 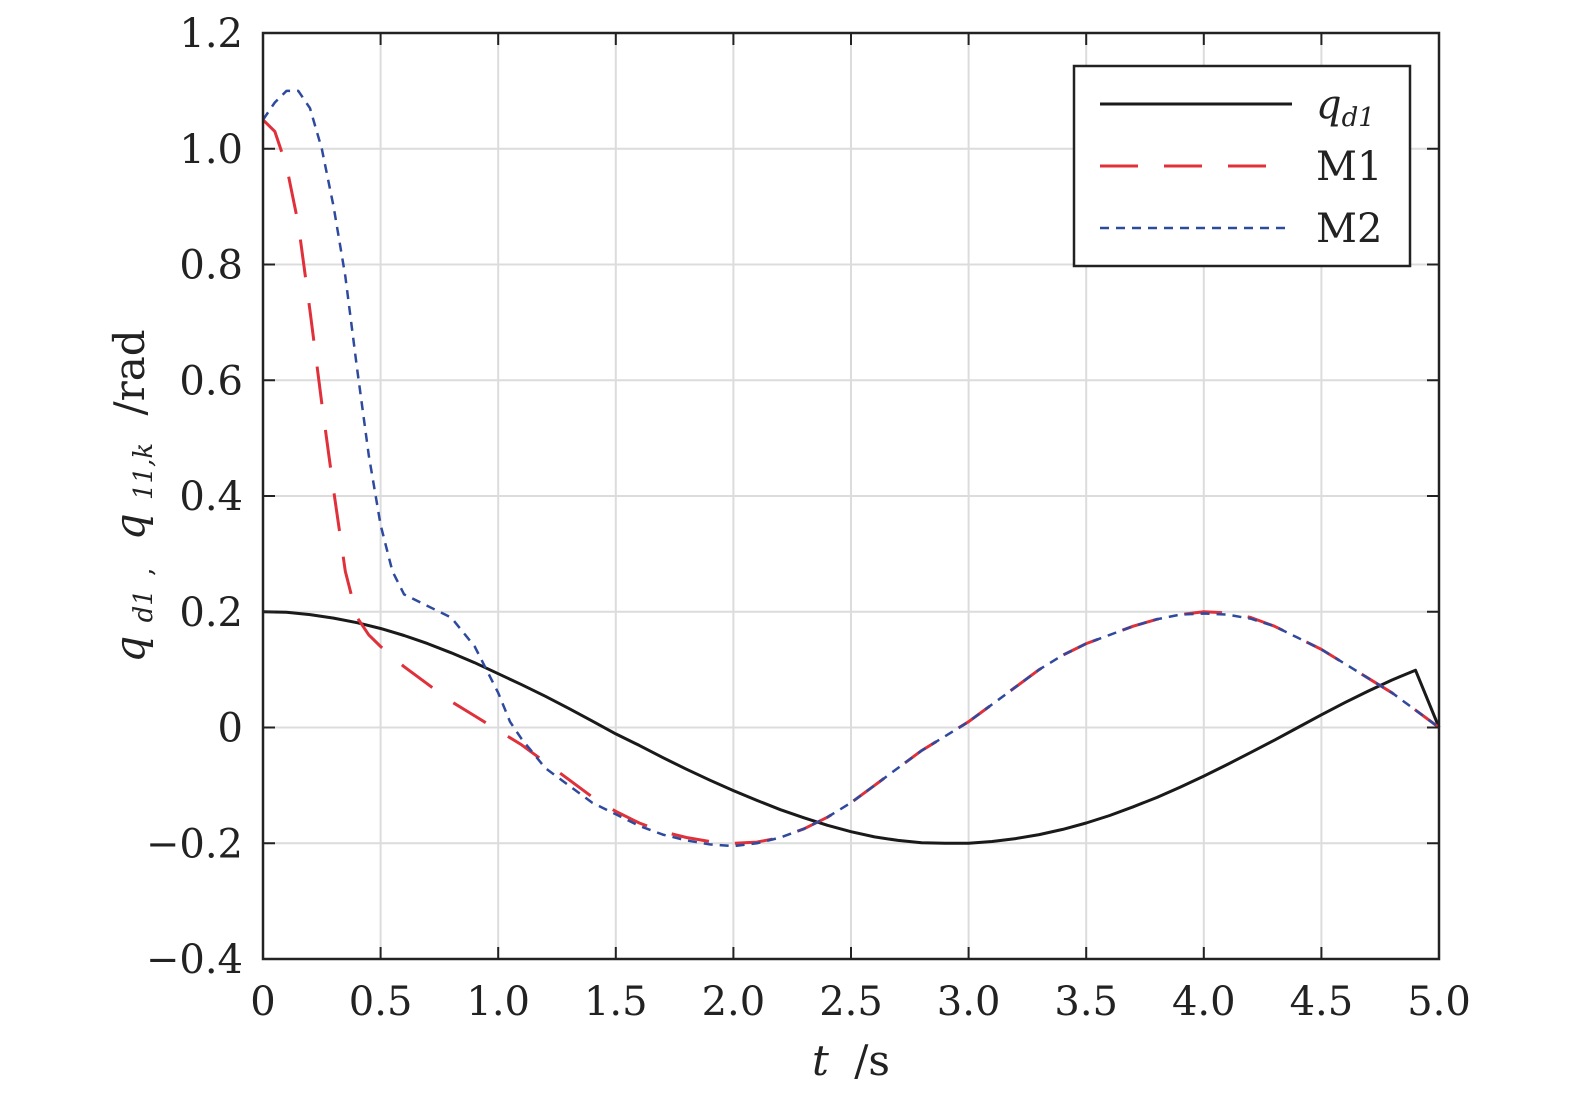 What do you see at coordinates (1204, 1002) in the screenshot?
I see `x-tick-label: 4.0` at bounding box center [1204, 1002].